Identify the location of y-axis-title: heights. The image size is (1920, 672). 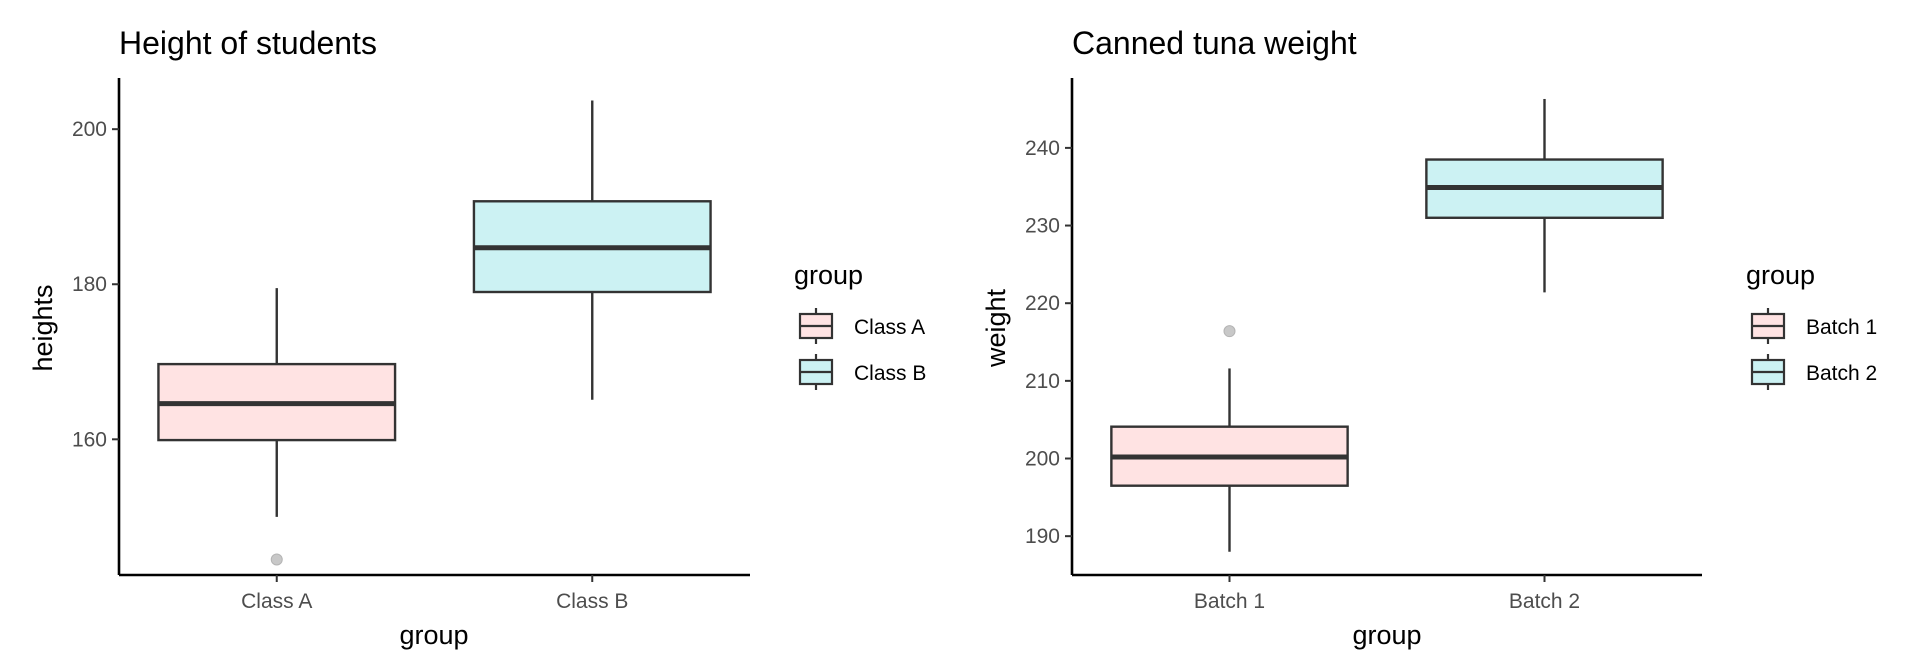
(43, 327).